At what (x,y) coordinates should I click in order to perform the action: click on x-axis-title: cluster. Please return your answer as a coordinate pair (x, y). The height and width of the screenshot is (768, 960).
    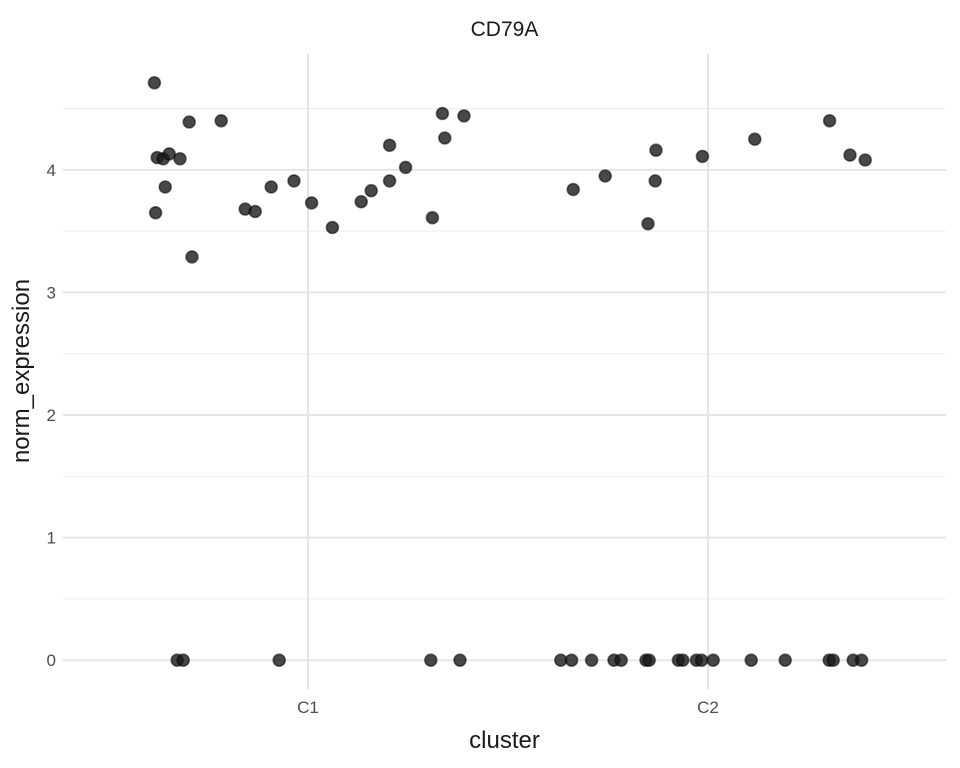
    Looking at the image, I should click on (504, 740).